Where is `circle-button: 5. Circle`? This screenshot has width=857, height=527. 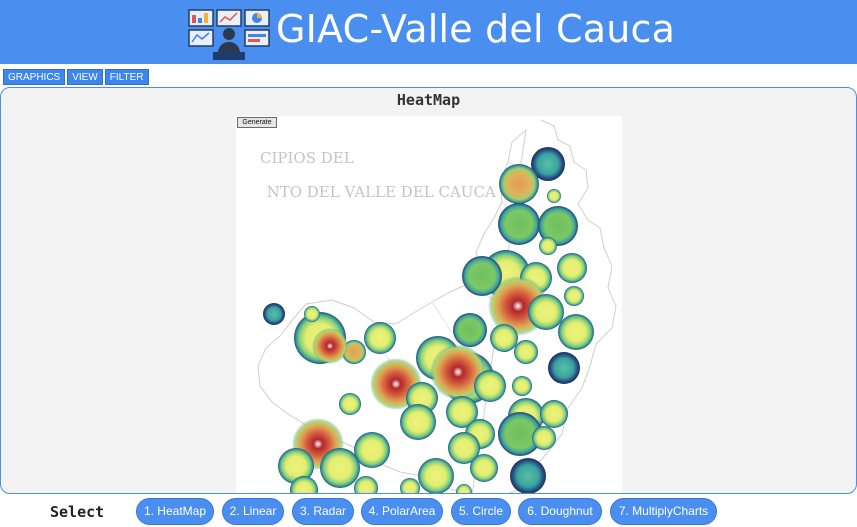
circle-button: 5. Circle is located at coordinates (481, 511).